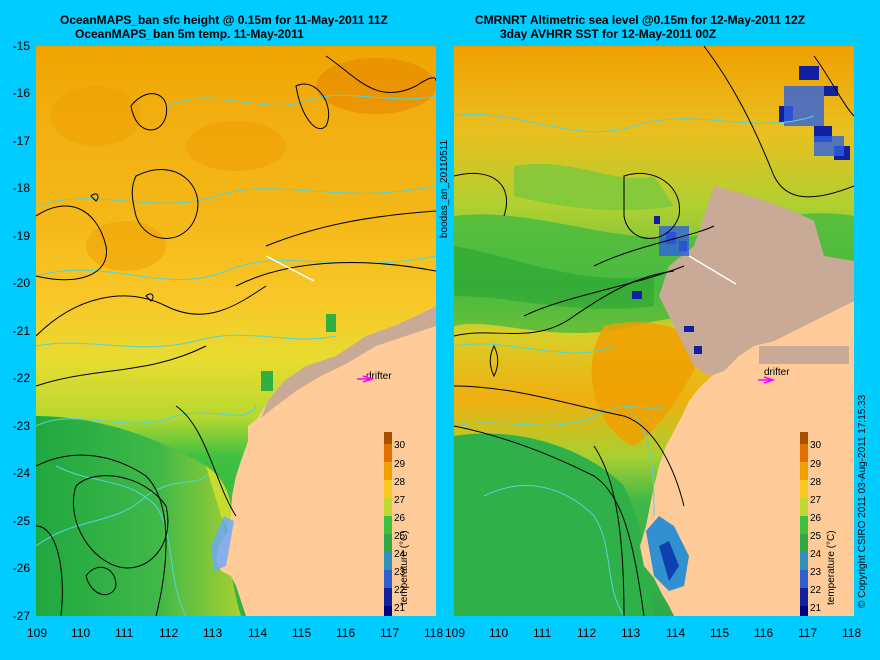 Image resolution: width=880 pixels, height=660 pixels. What do you see at coordinates (21, 46) in the screenshot?
I see `lat-tick-label: -15` at bounding box center [21, 46].